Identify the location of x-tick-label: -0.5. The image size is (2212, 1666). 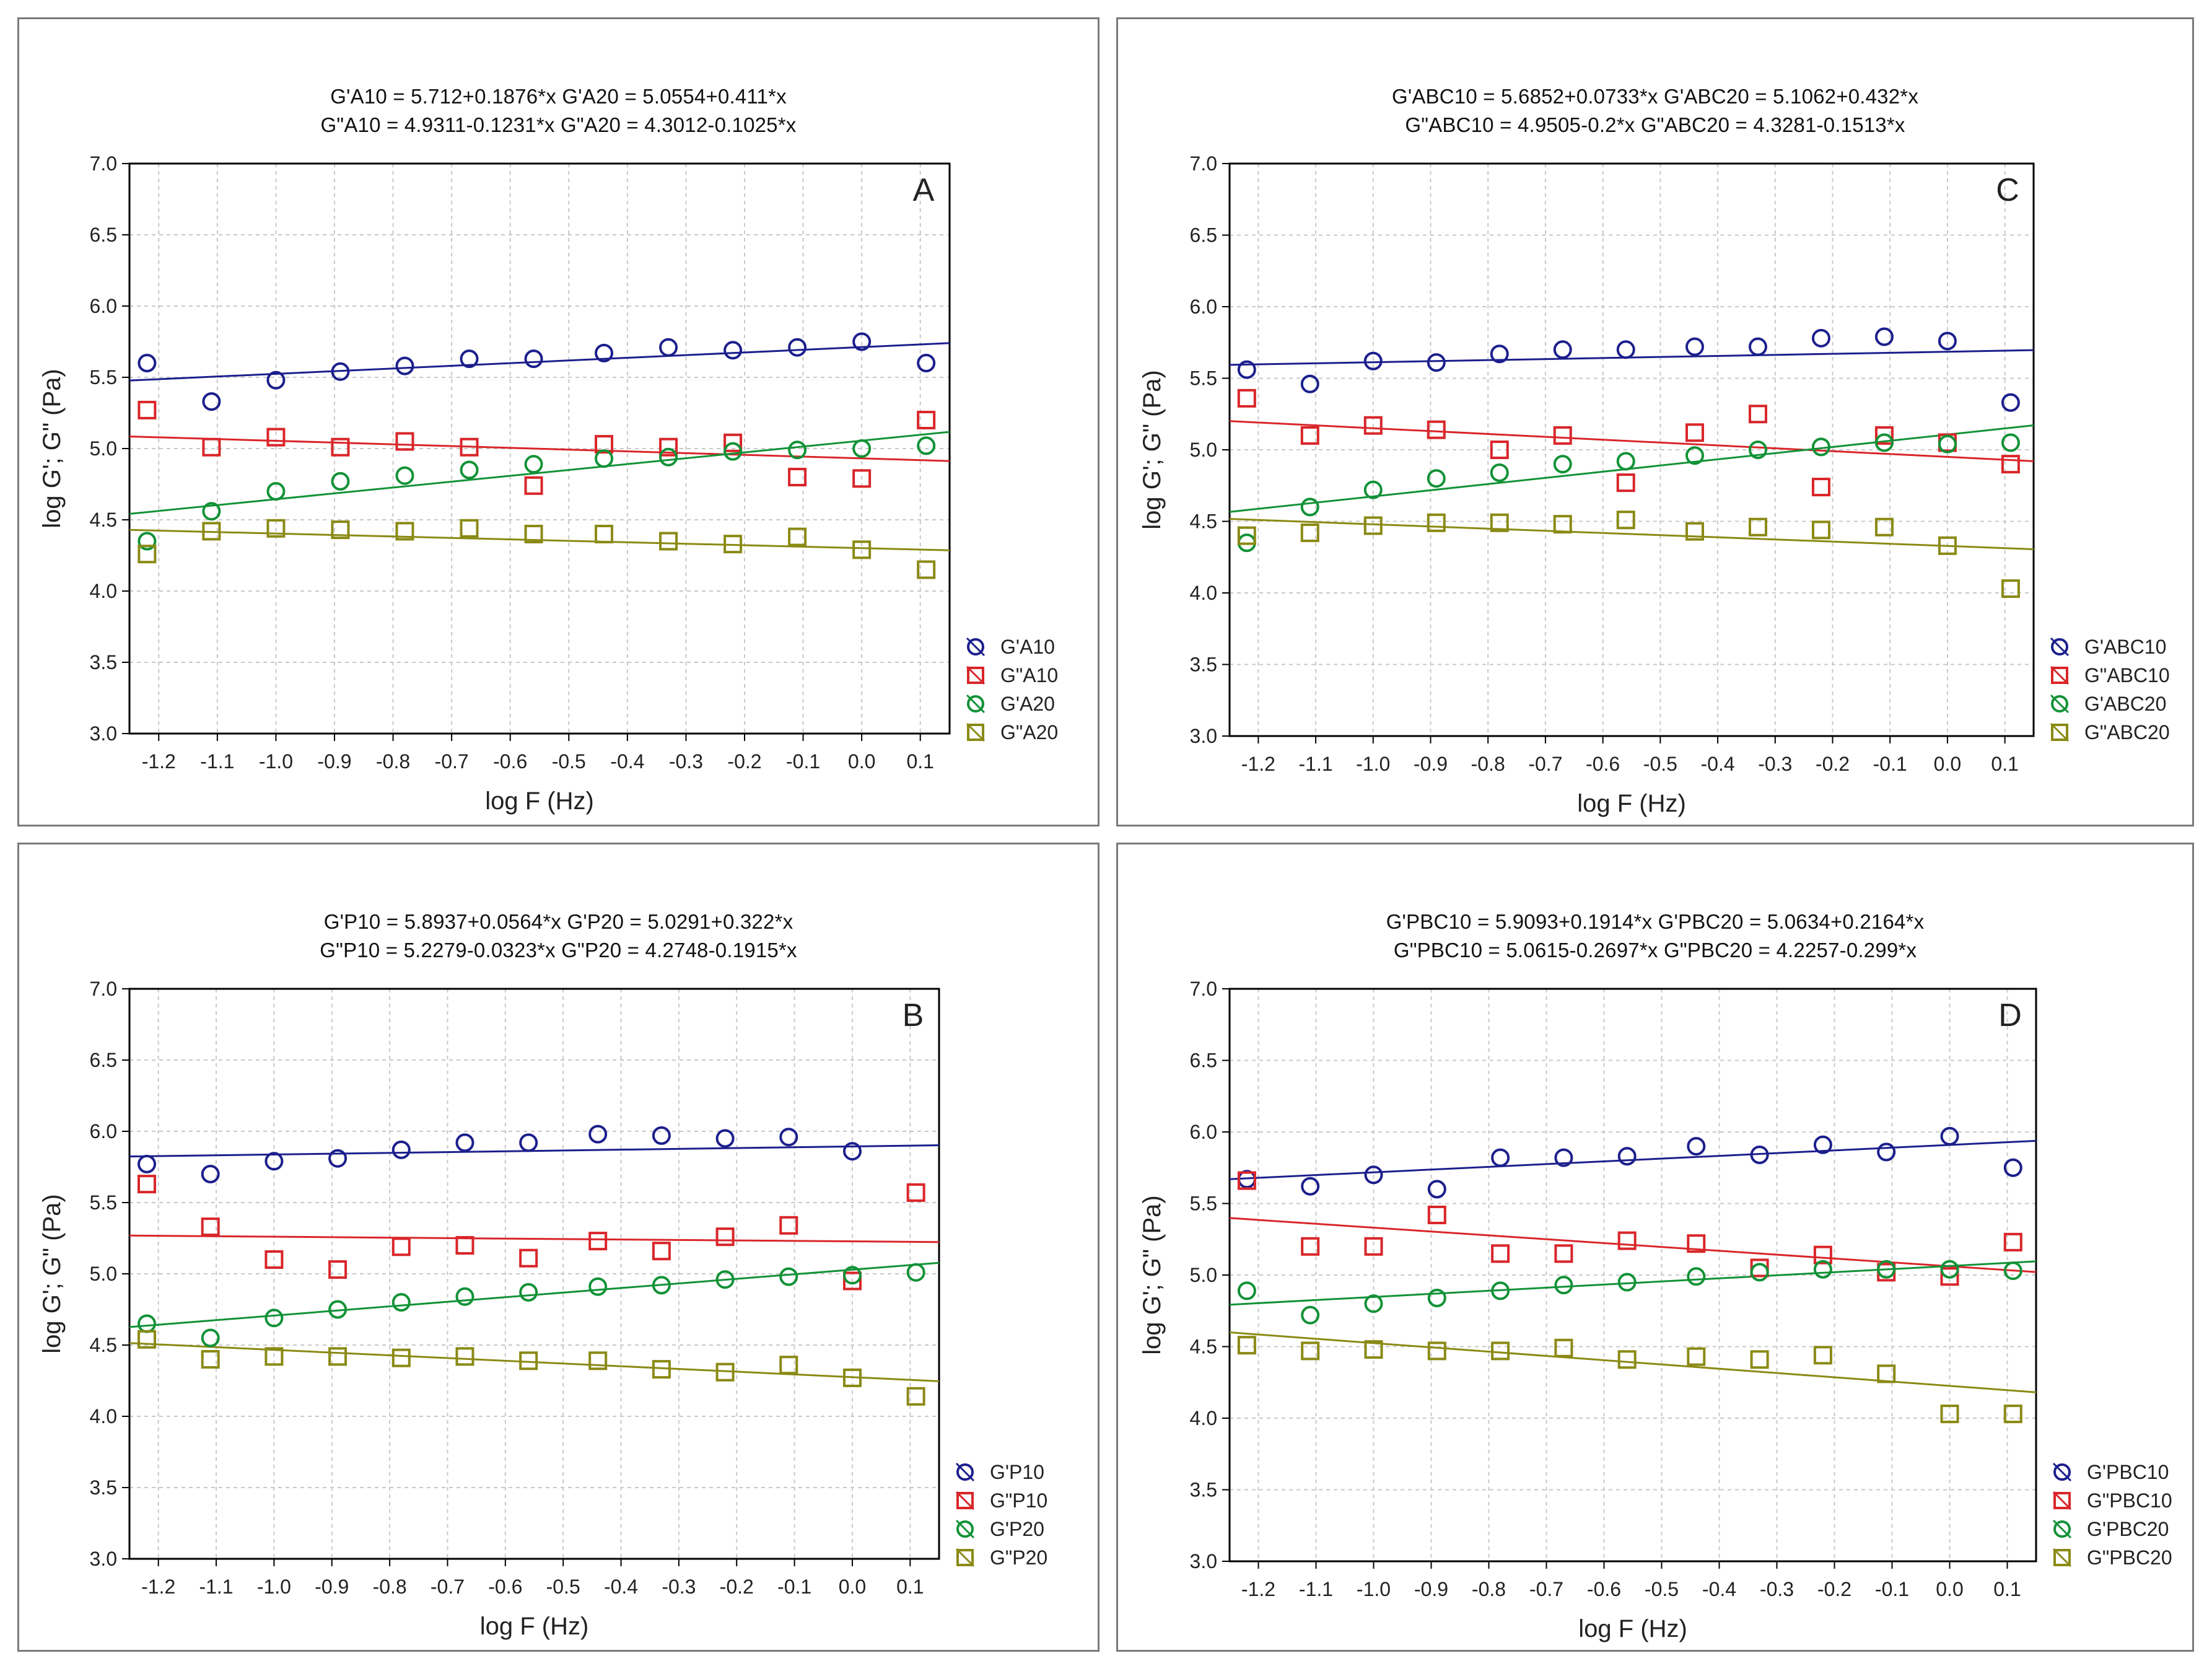
(569, 761).